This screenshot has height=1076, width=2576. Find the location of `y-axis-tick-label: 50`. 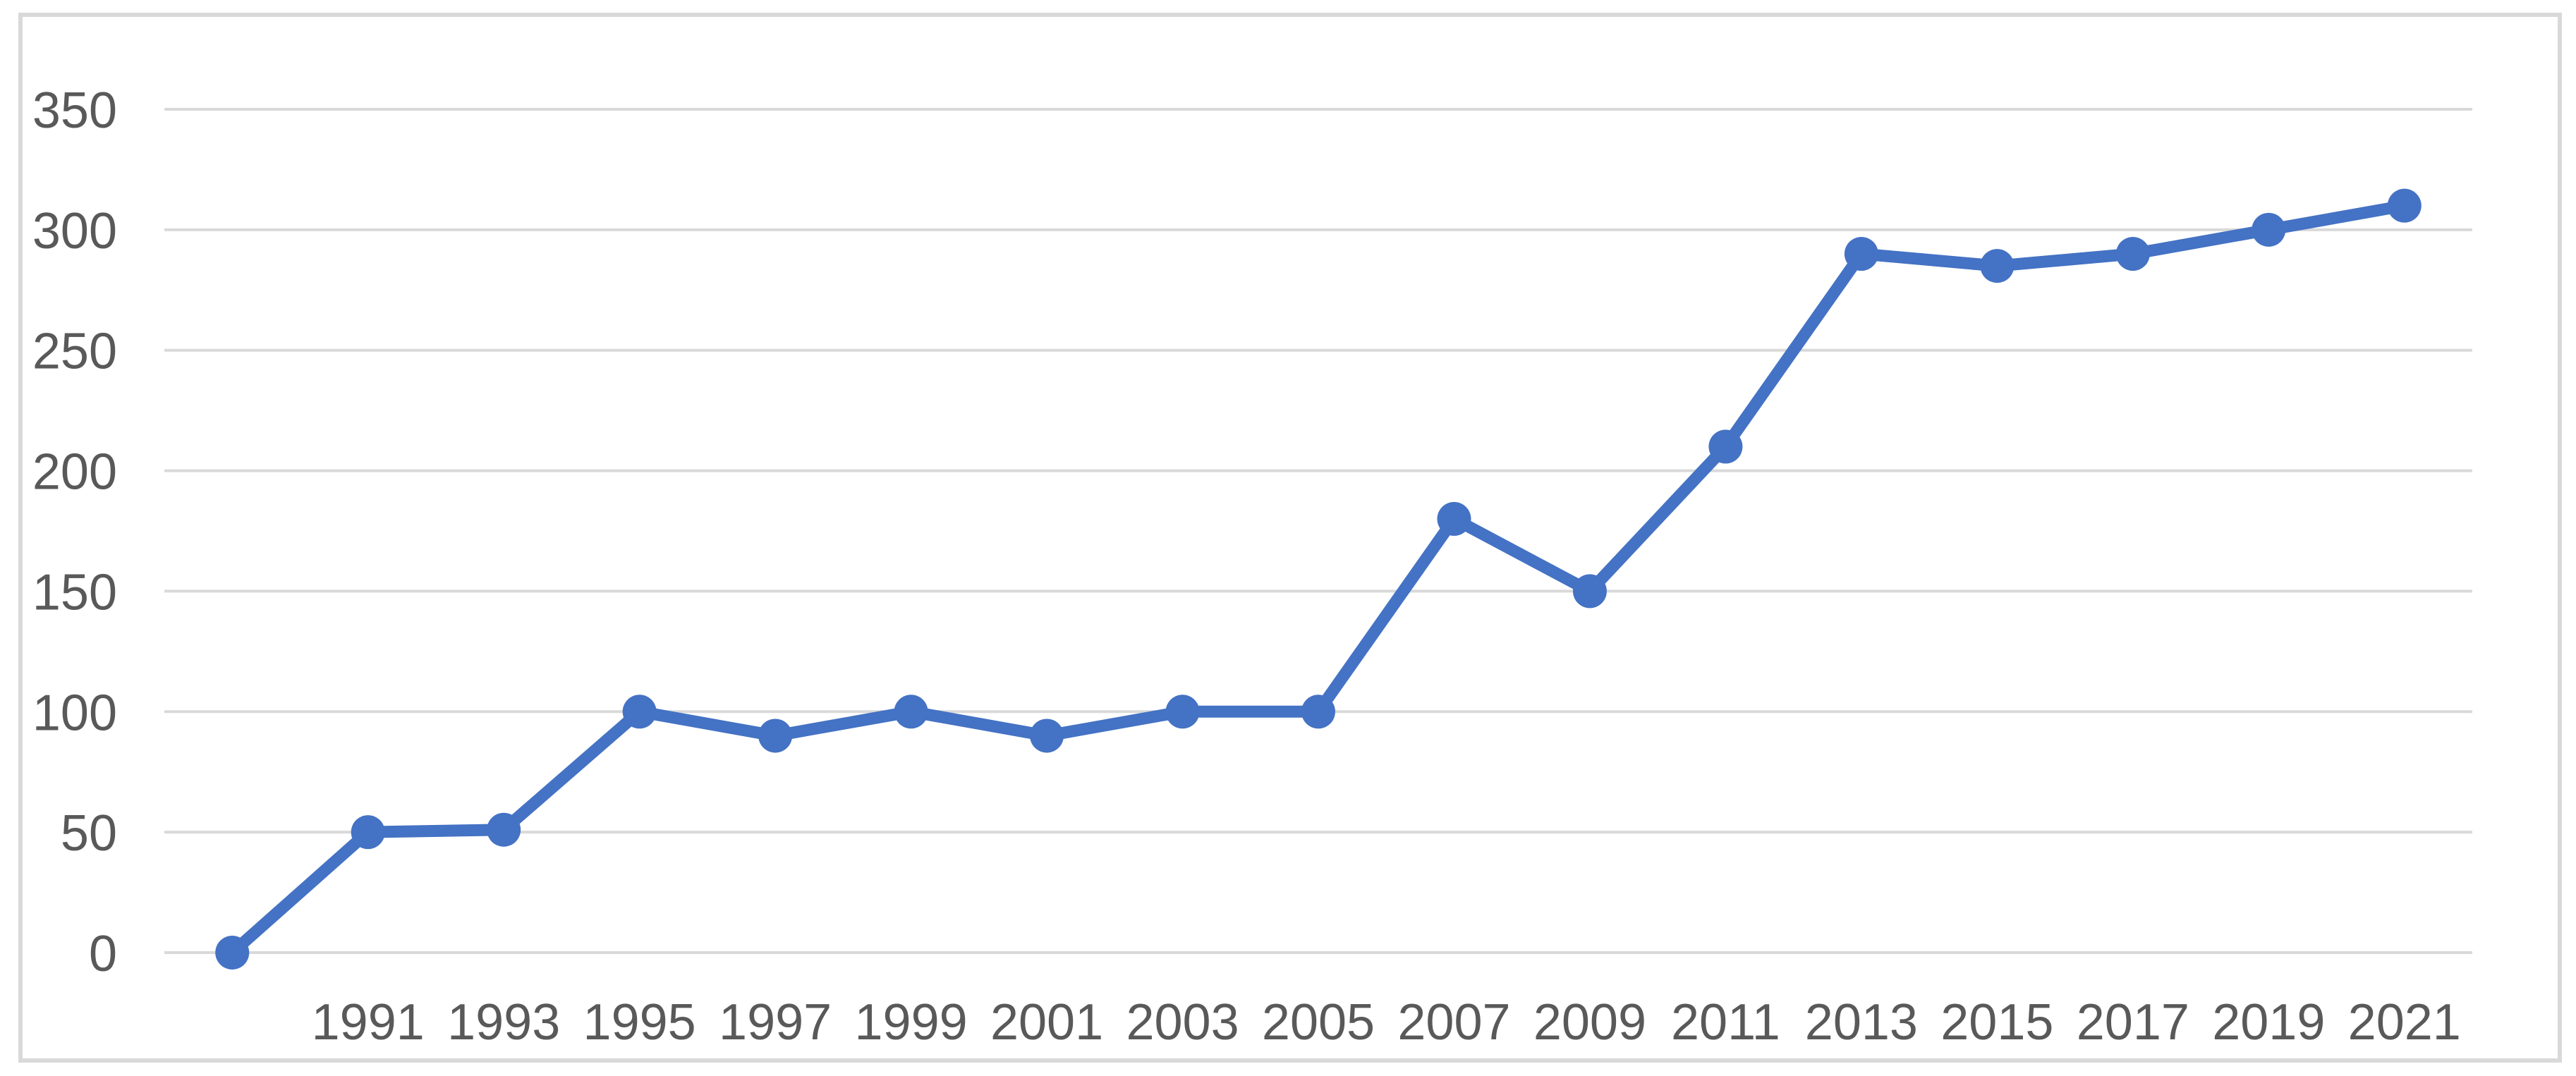

y-axis-tick-label: 50 is located at coordinates (89, 833).